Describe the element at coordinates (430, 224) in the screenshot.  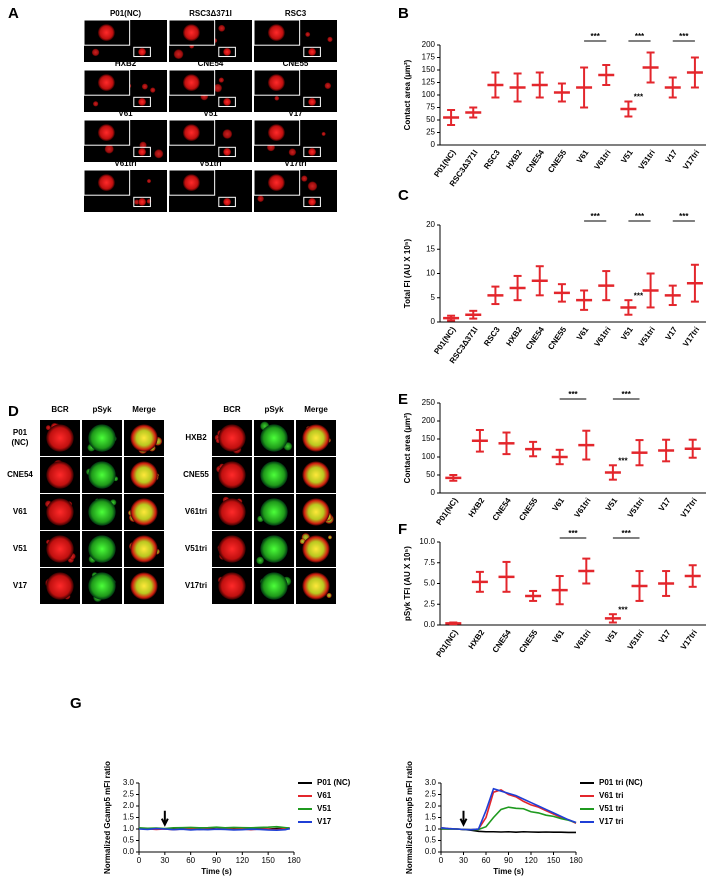
I see `y-tick-label: 20` at that location.